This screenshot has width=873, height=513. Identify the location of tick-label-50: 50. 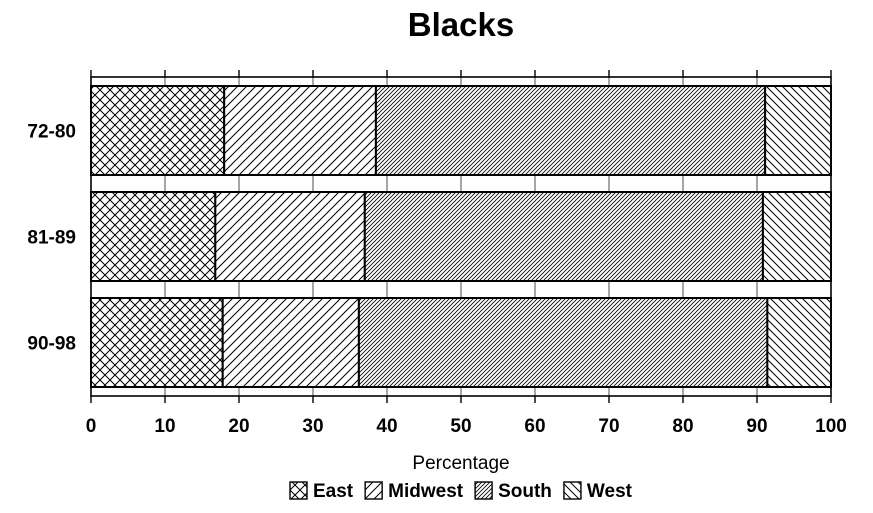
(460, 426).